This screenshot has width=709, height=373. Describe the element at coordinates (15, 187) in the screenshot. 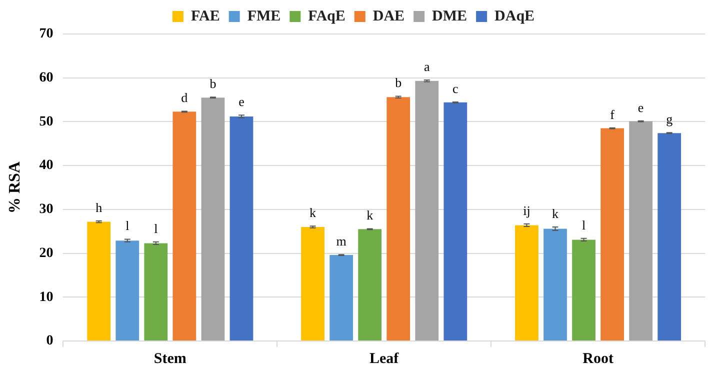

I see `y-axis-title: % RSA` at that location.